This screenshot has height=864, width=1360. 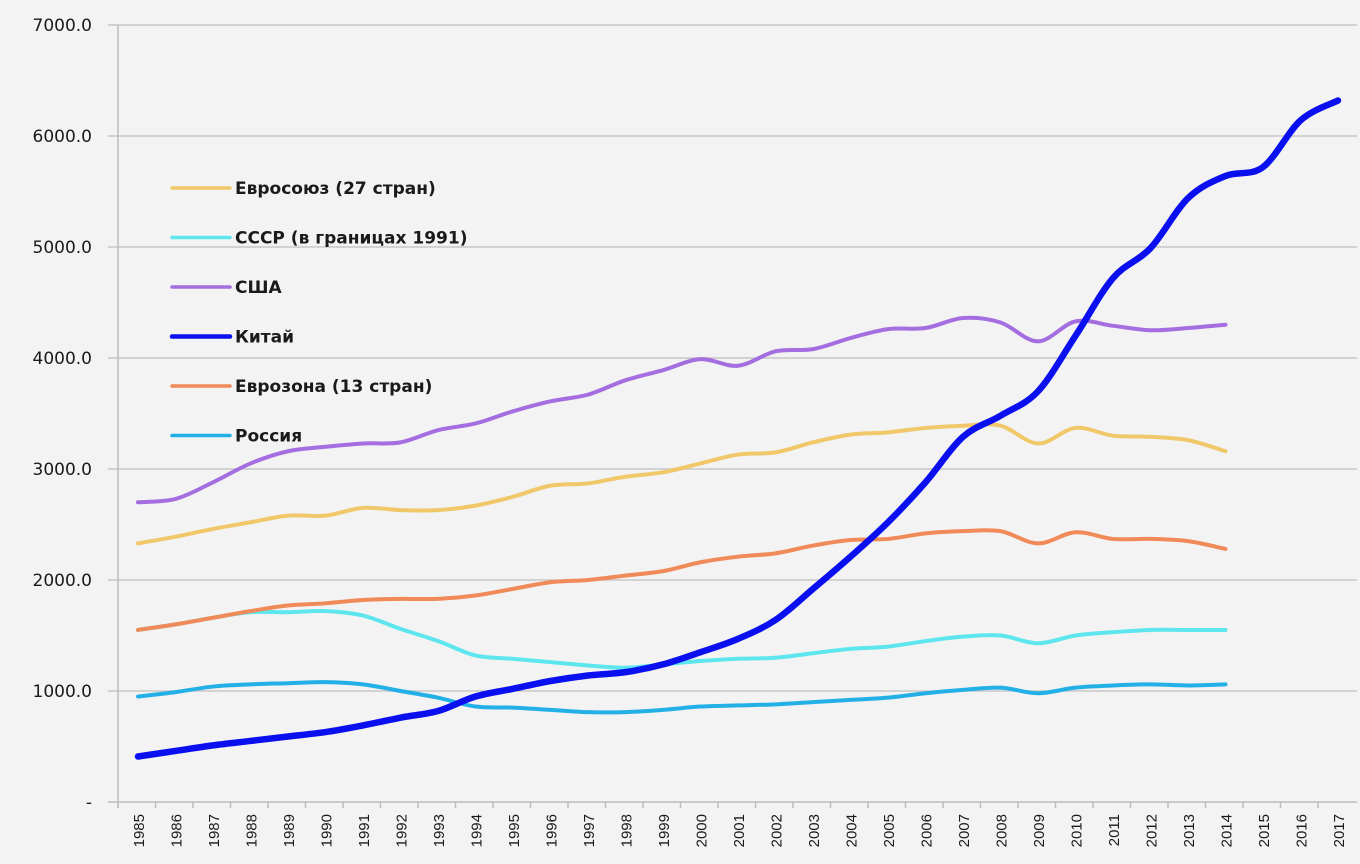 I want to click on x-tick-label: 2005, so click(x=889, y=830).